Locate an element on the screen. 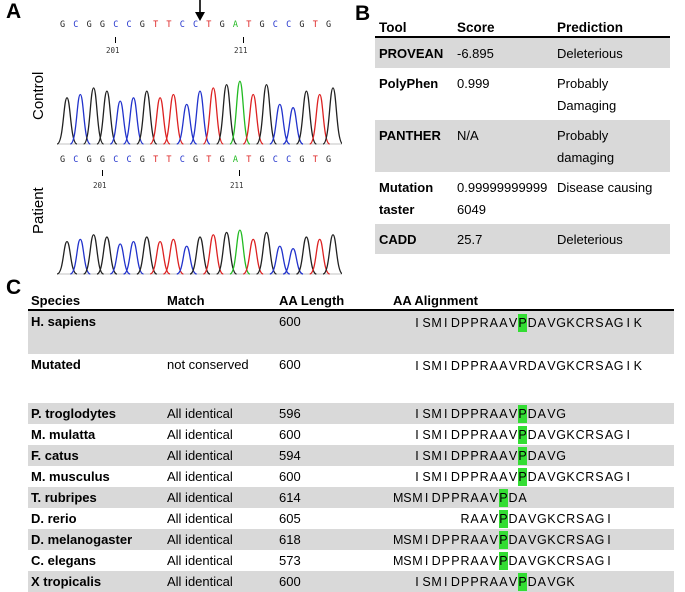  prediction-tool-cell: PROVEAN is located at coordinates (414, 52).